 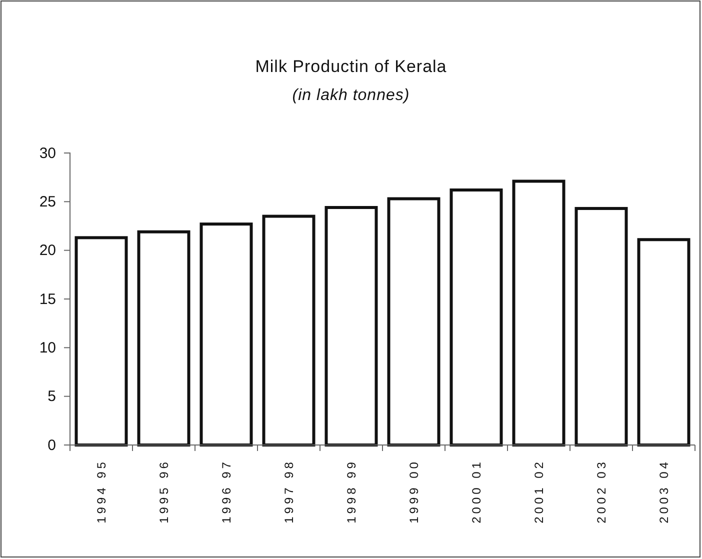 I want to click on y-tick-label: 10, so click(x=47, y=347).